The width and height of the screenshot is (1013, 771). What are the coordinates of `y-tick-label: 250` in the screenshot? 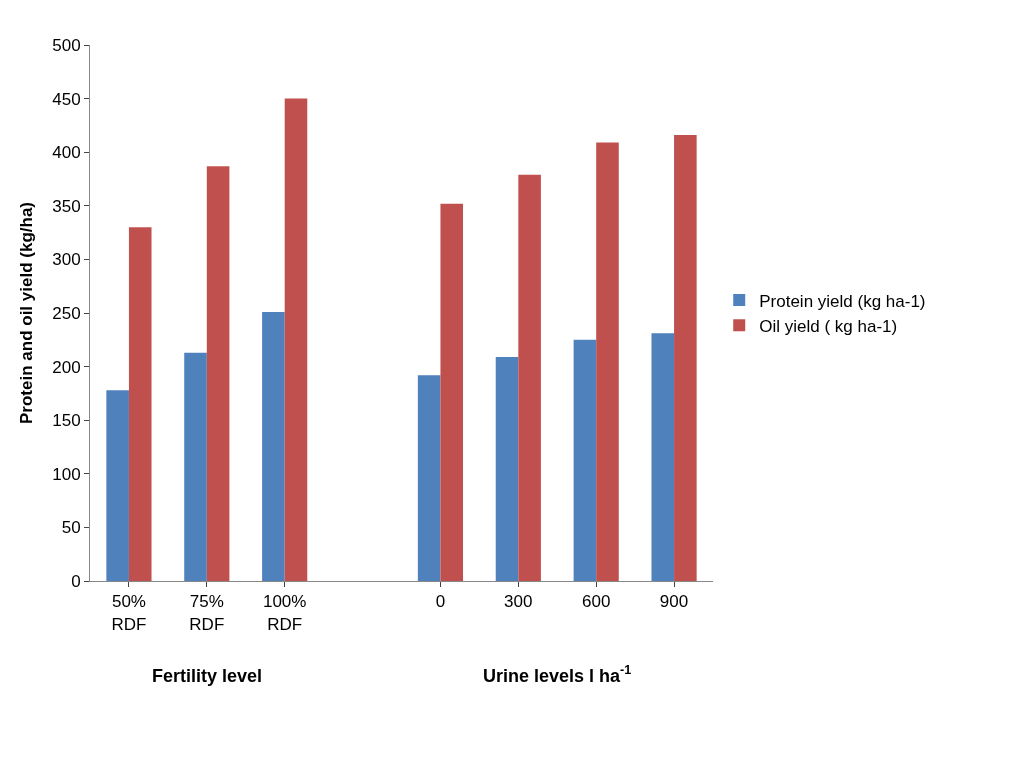 It's located at (66, 313).